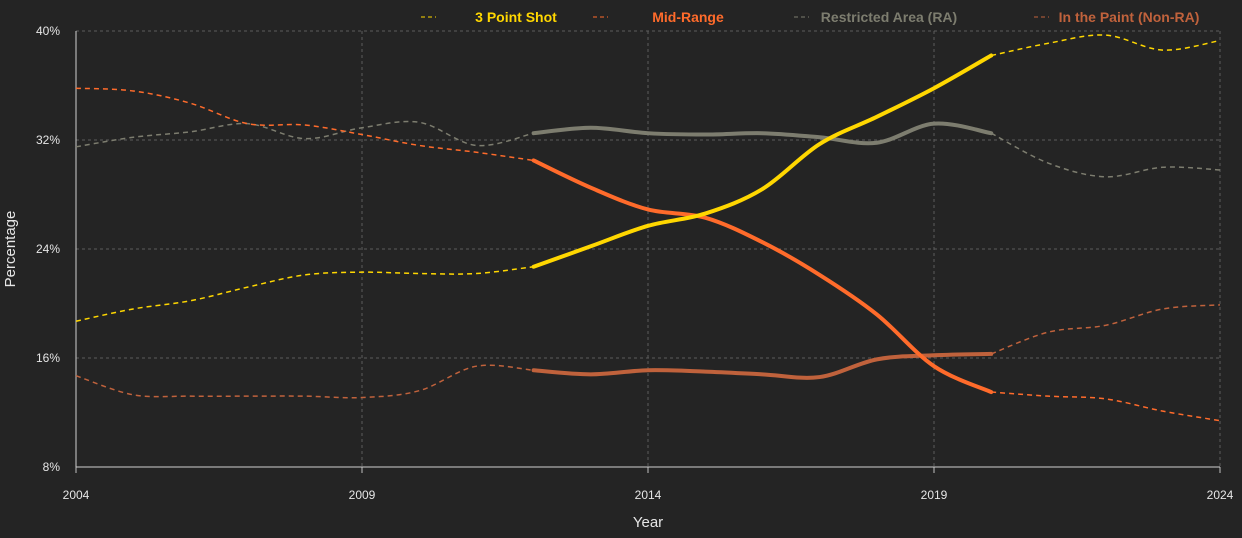 The width and height of the screenshot is (1242, 538). Describe the element at coordinates (648, 495) in the screenshot. I see `x-tick-label: 2014` at that location.